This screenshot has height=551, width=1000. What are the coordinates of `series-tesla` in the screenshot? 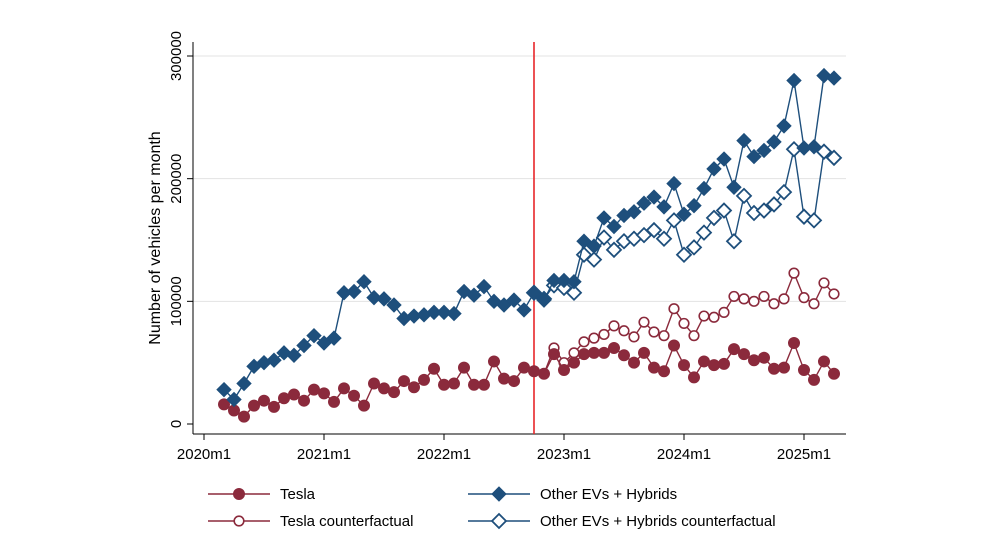 It's located at (529, 380).